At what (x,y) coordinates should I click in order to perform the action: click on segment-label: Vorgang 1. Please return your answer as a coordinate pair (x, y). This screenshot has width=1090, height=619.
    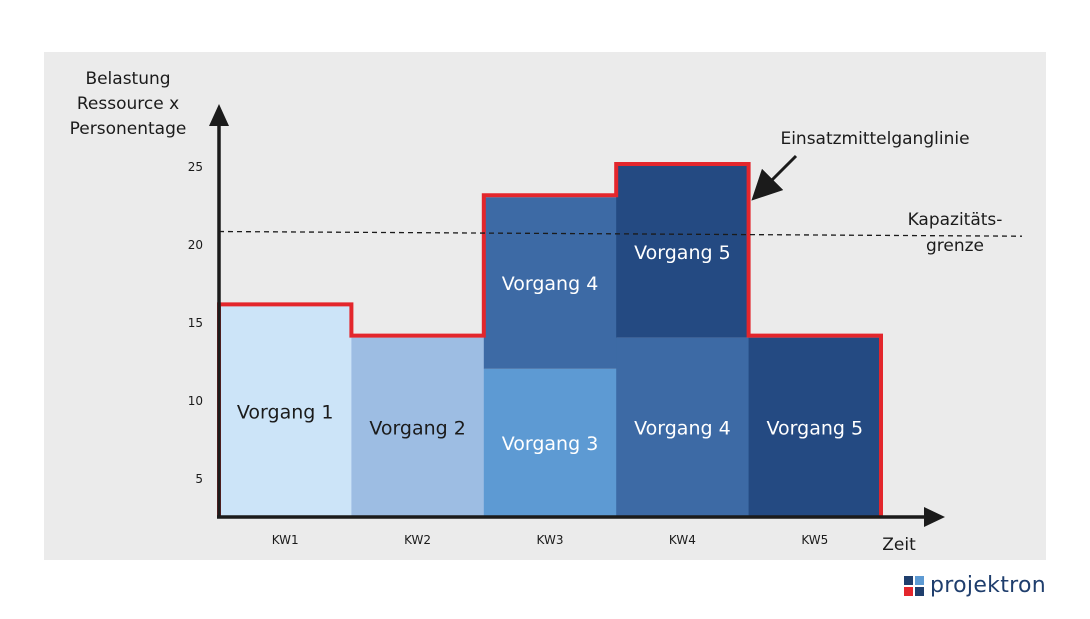
    Looking at the image, I should click on (285, 413).